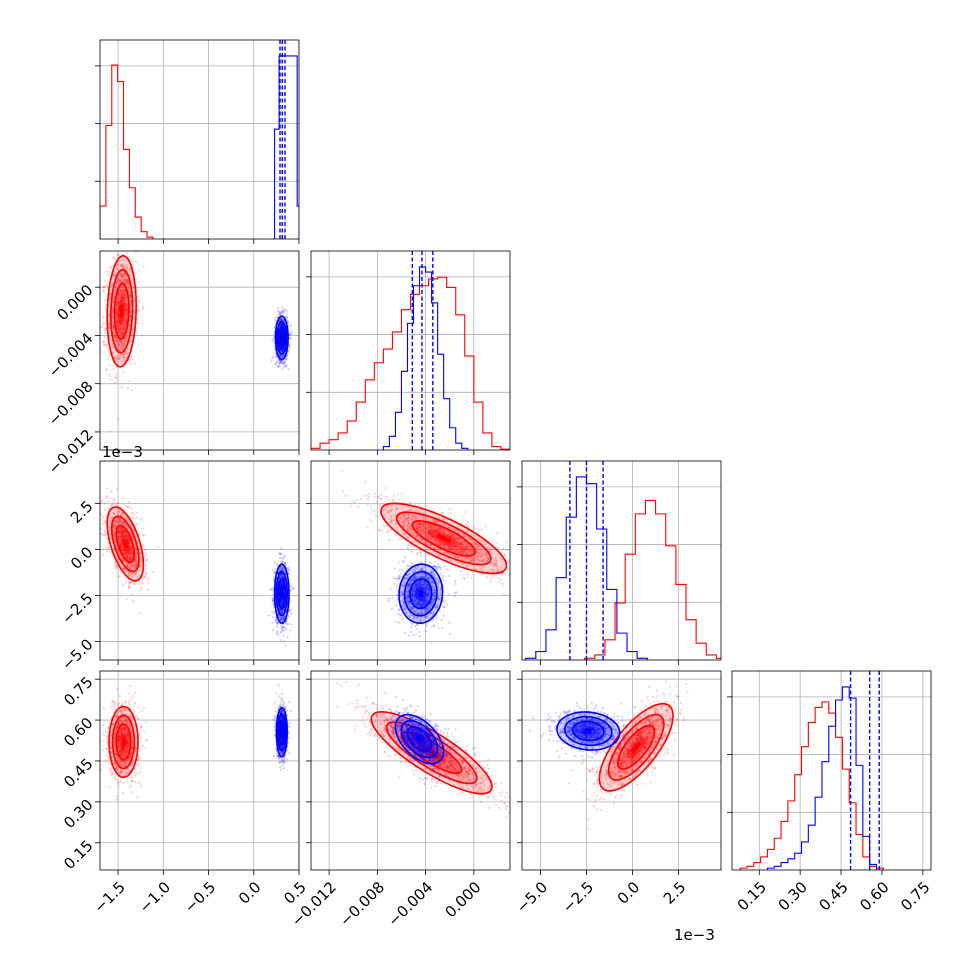 The image size is (970, 970). What do you see at coordinates (78, 773) in the screenshot?
I see `y-tick-label: 0.45` at bounding box center [78, 773].